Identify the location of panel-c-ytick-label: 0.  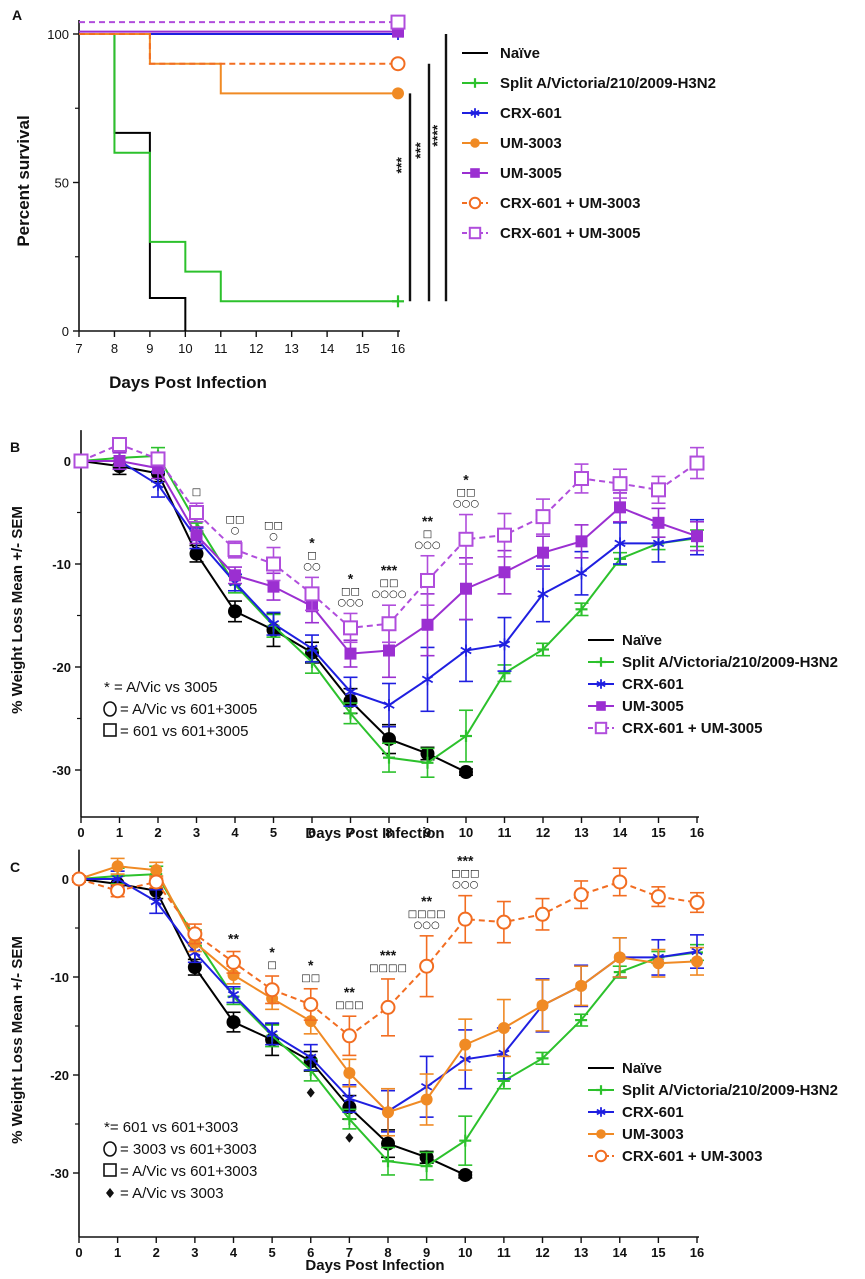
(65, 879).